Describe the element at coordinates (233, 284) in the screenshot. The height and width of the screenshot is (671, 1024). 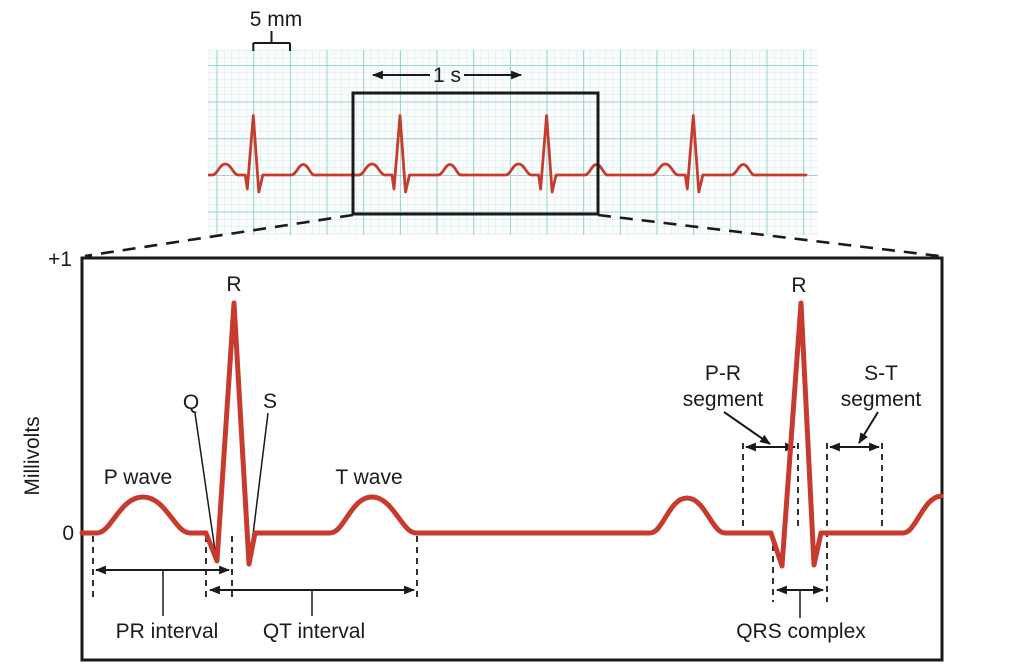
I see `r-wave-label-left: R` at that location.